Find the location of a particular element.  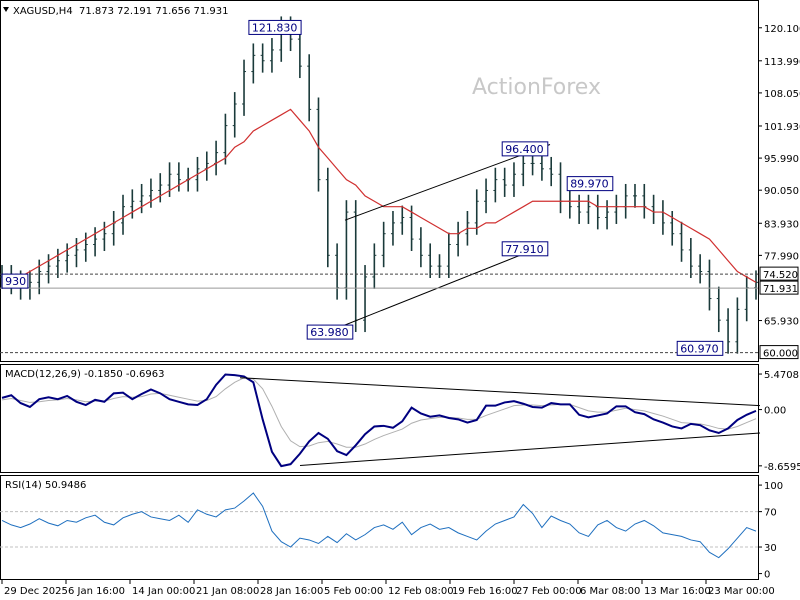

price-annotation: 77.910 is located at coordinates (524, 249).